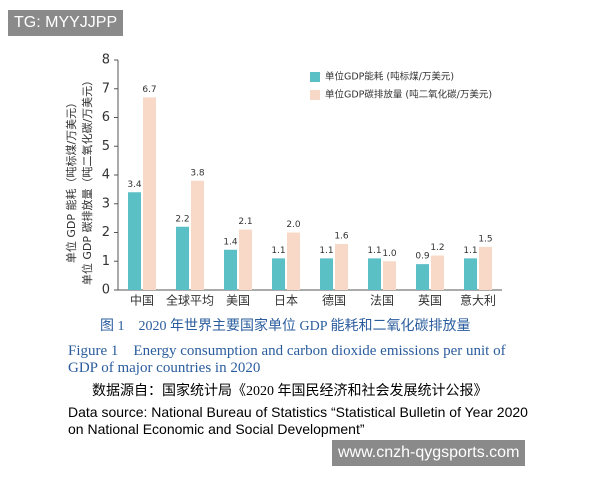 The height and width of the screenshot is (480, 600). I want to click on y-tick-label: 5, so click(106, 146).